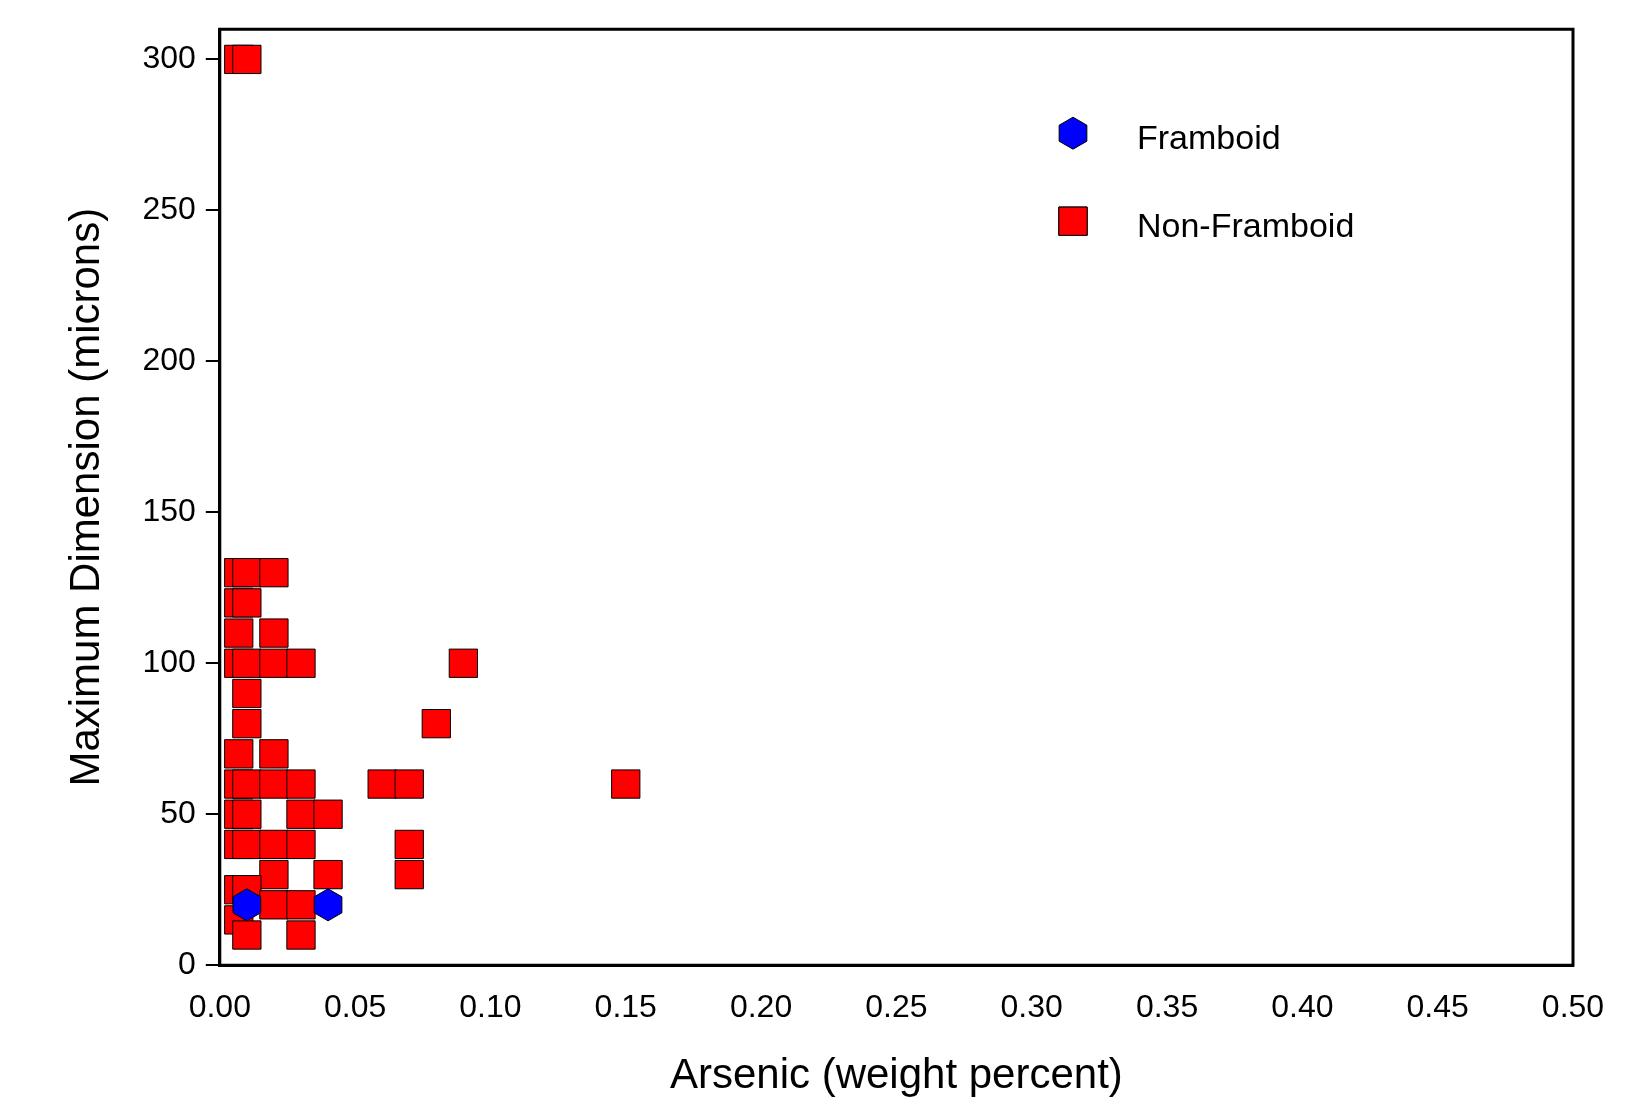 The height and width of the screenshot is (1116, 1625). I want to click on y-tick-label: 300, so click(169, 57).